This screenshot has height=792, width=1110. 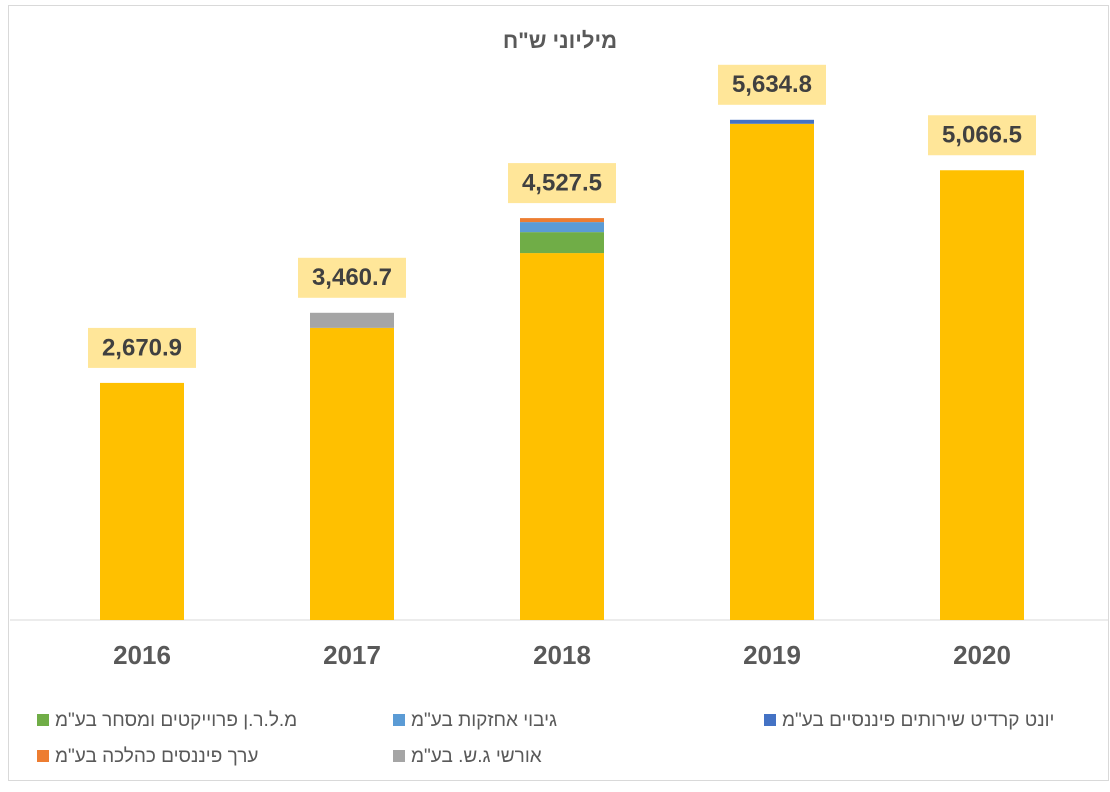 What do you see at coordinates (484, 720) in the screenshot?
I see `legend-label: גיבוי אחזקות בע"מ` at bounding box center [484, 720].